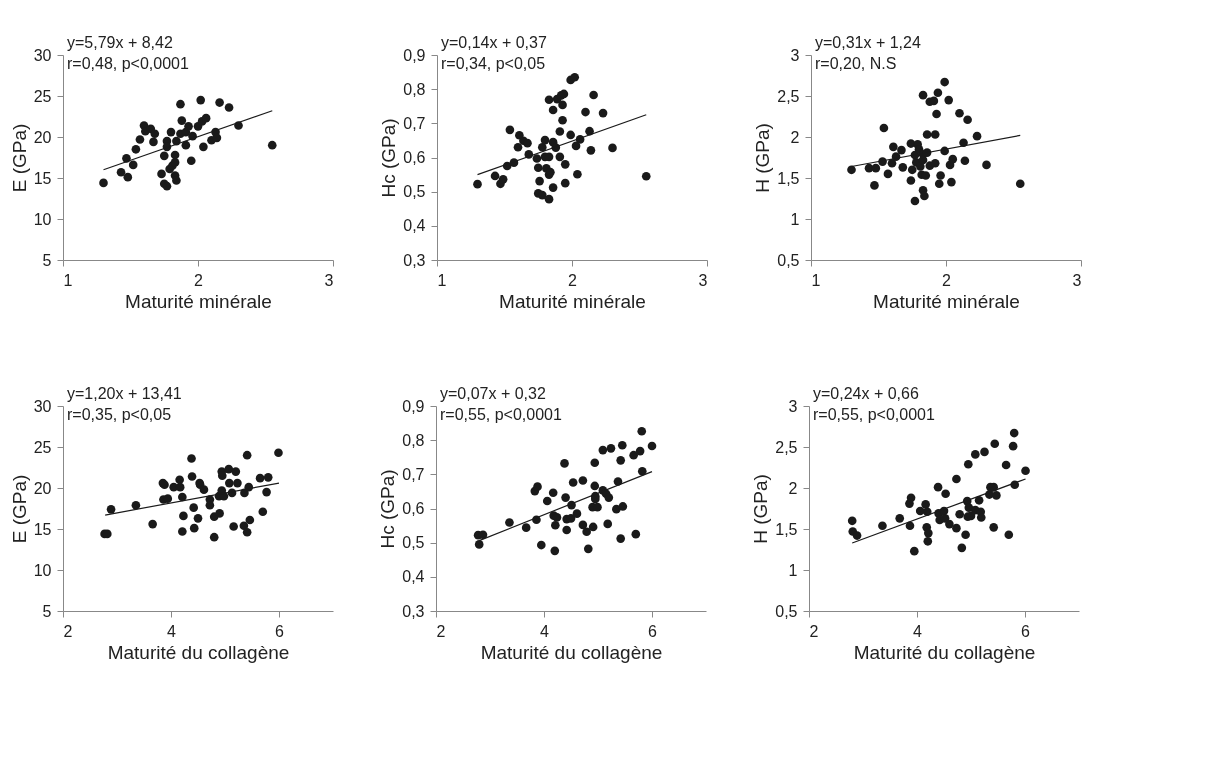 This screenshot has height=767, width=1206. Describe the element at coordinates (414, 260) in the screenshot. I see `y-tick-label: 0,3` at that location.